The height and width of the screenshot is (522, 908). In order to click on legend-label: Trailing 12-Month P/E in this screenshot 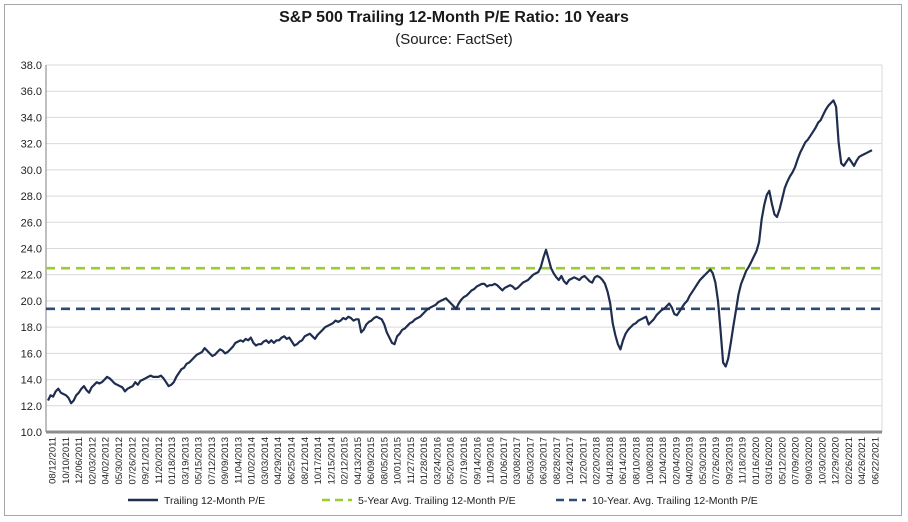, I will do `click(214, 501)`.